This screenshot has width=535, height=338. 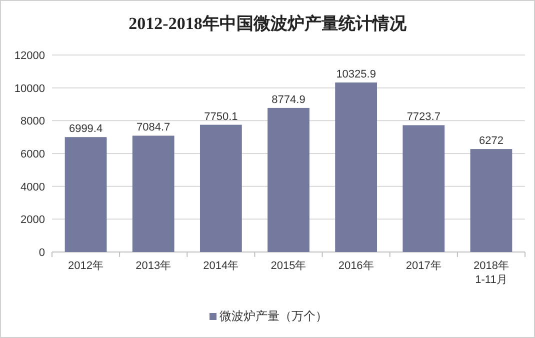 What do you see at coordinates (221, 266) in the screenshot?
I see `x-tick-label: 2014年` at bounding box center [221, 266].